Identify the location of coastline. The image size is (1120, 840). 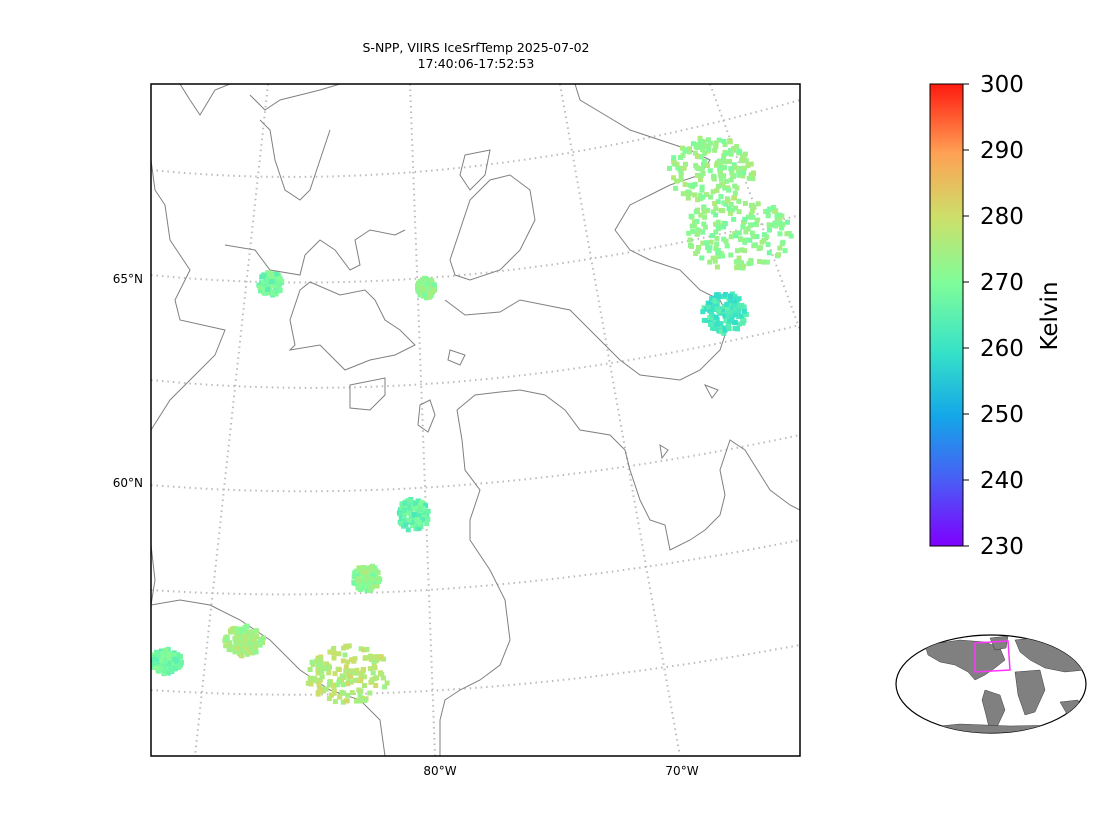
(295, 160).